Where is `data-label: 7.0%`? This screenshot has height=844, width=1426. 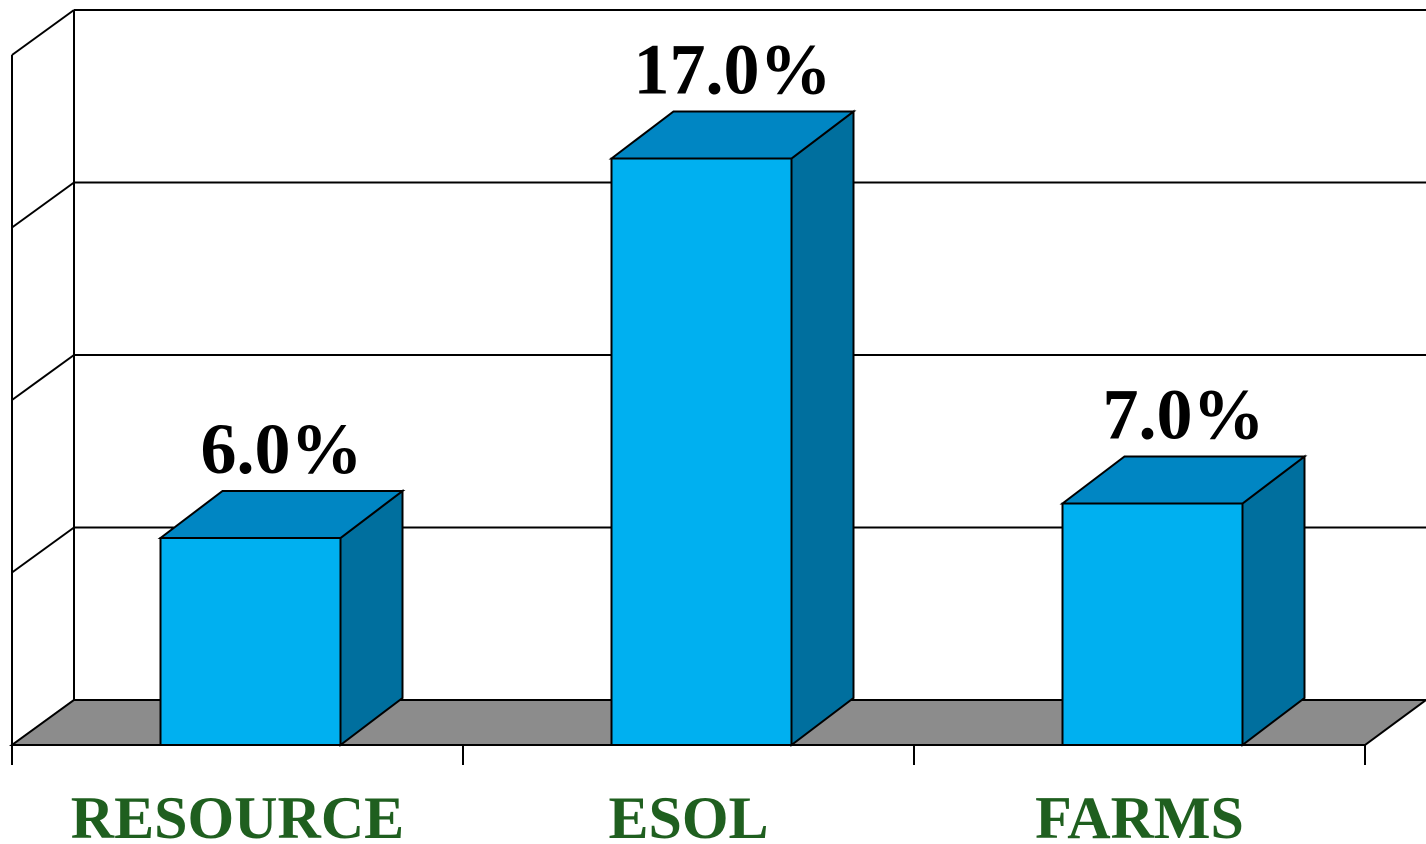 data-label: 7.0% is located at coordinates (1184, 415).